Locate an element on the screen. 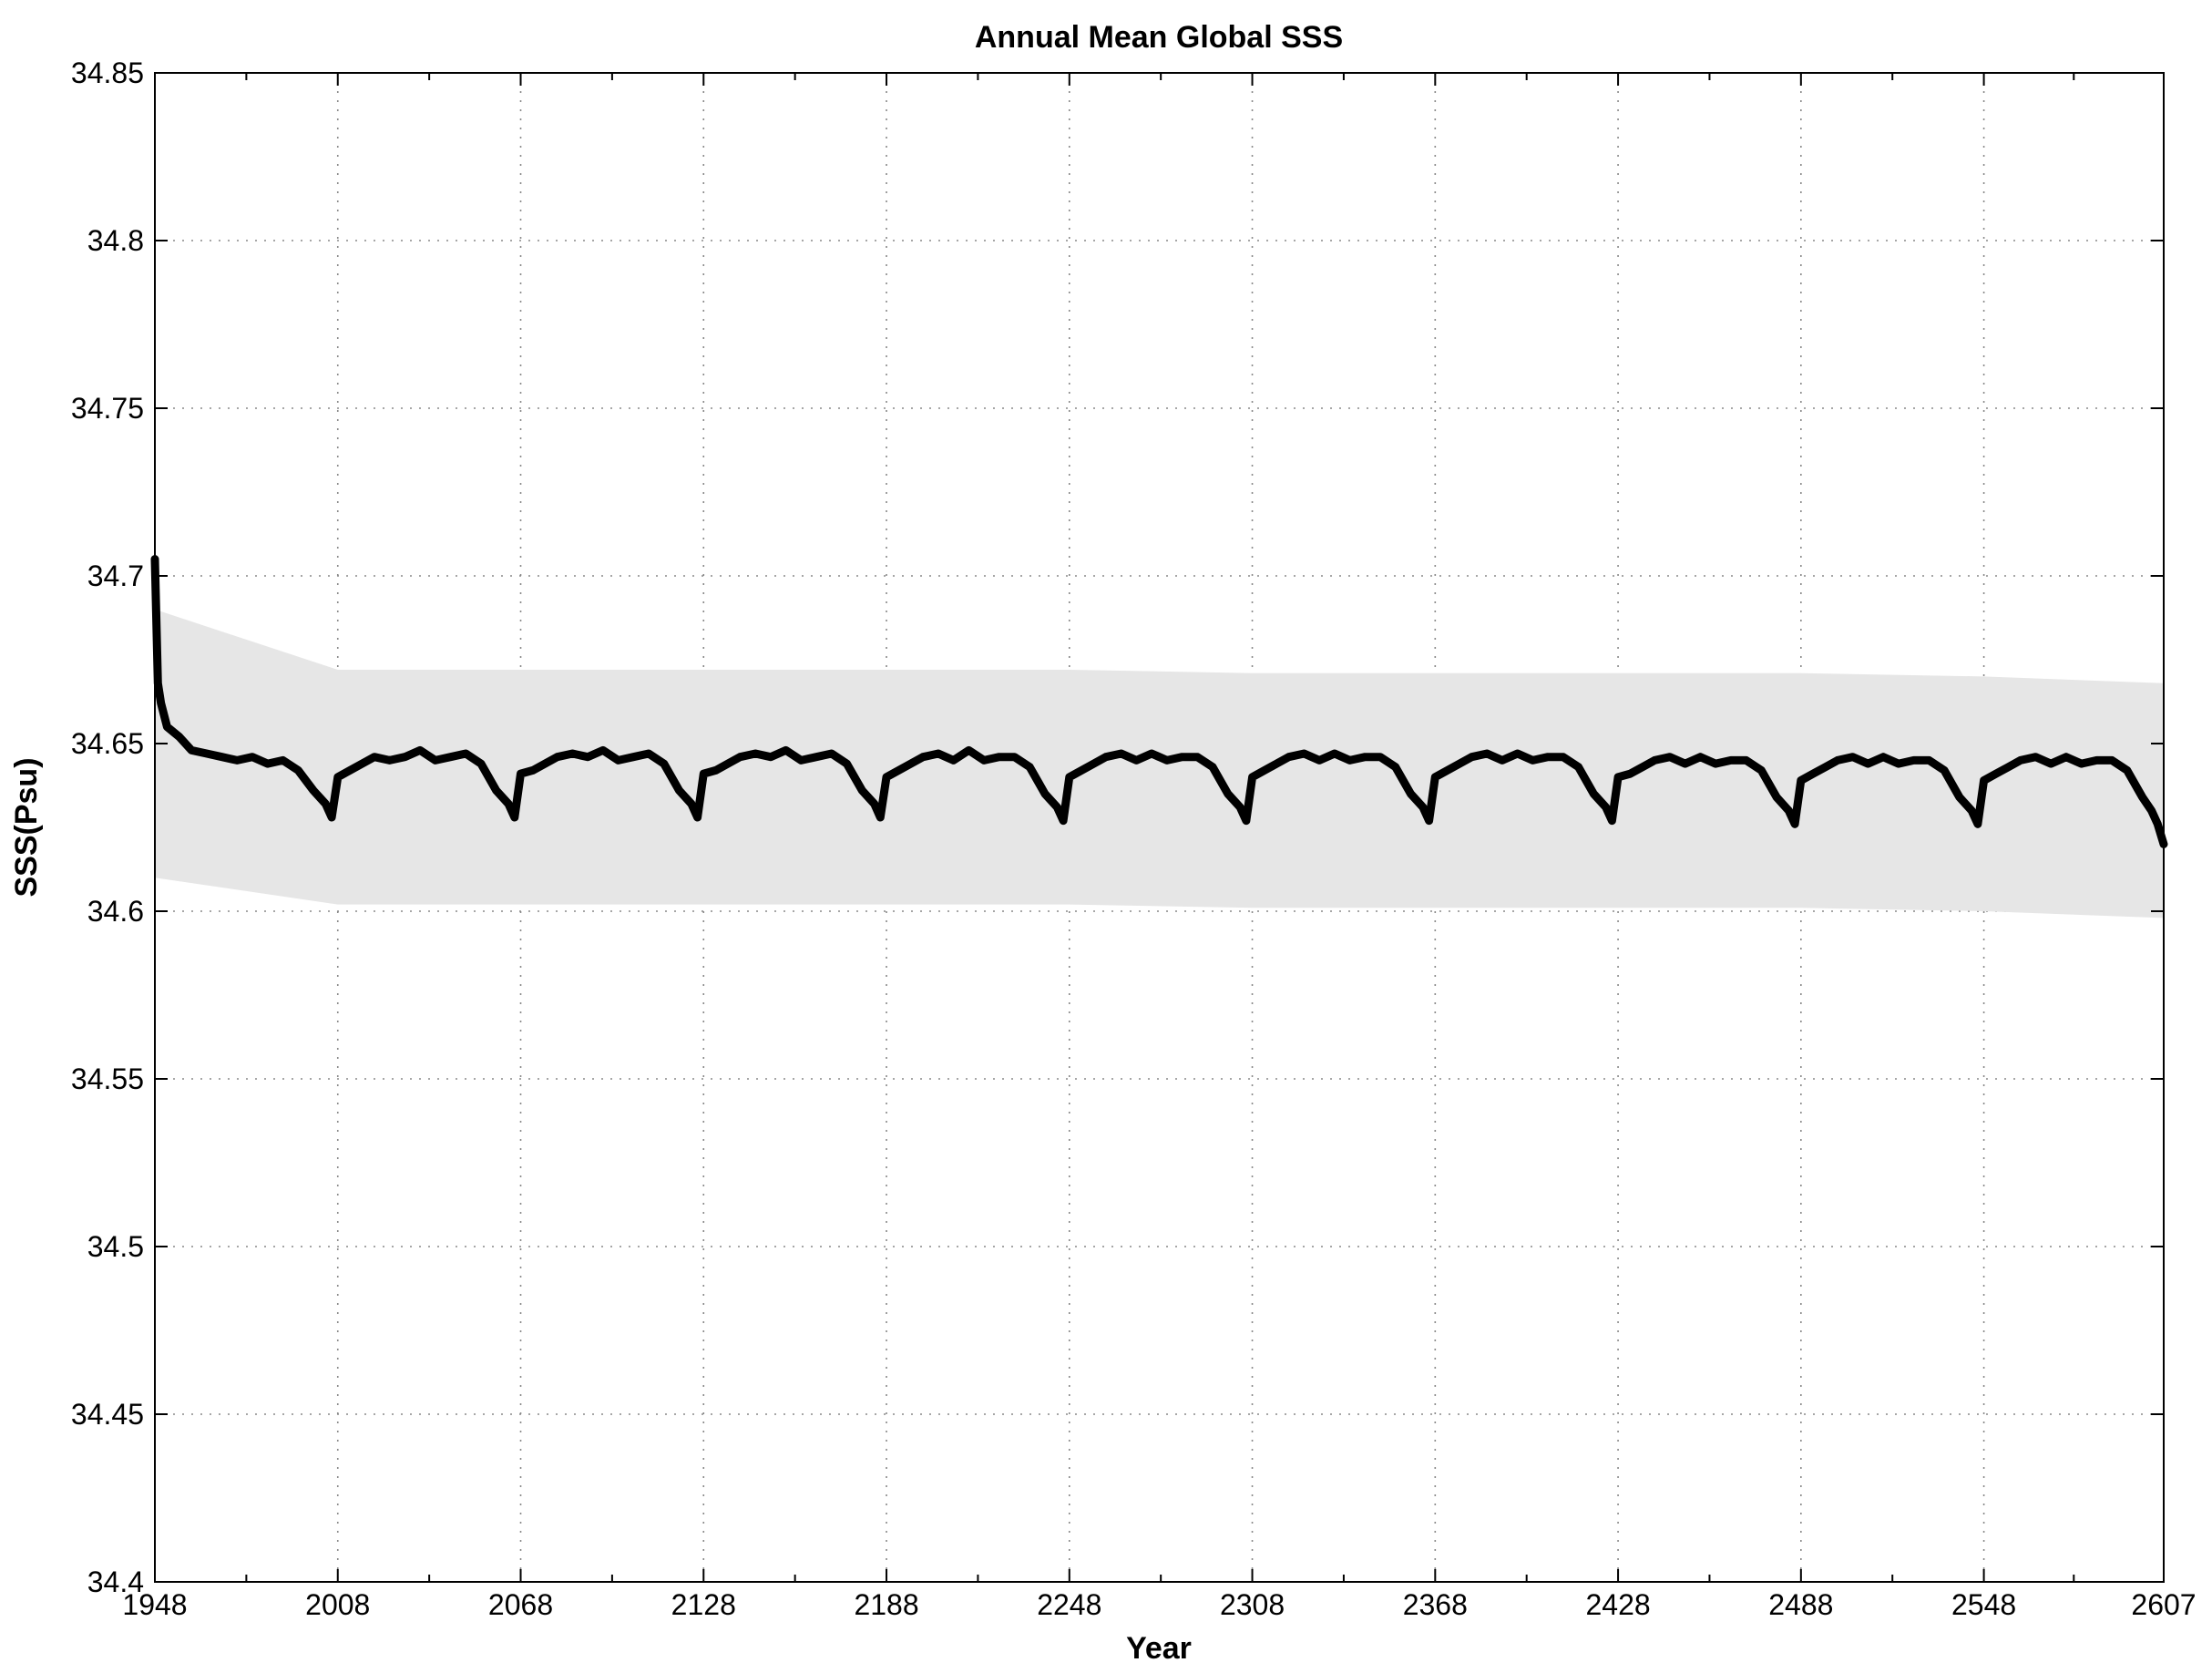 Image resolution: width=2212 pixels, height=1673 pixels. x-tick-label: 2607 is located at coordinates (2163, 1604).